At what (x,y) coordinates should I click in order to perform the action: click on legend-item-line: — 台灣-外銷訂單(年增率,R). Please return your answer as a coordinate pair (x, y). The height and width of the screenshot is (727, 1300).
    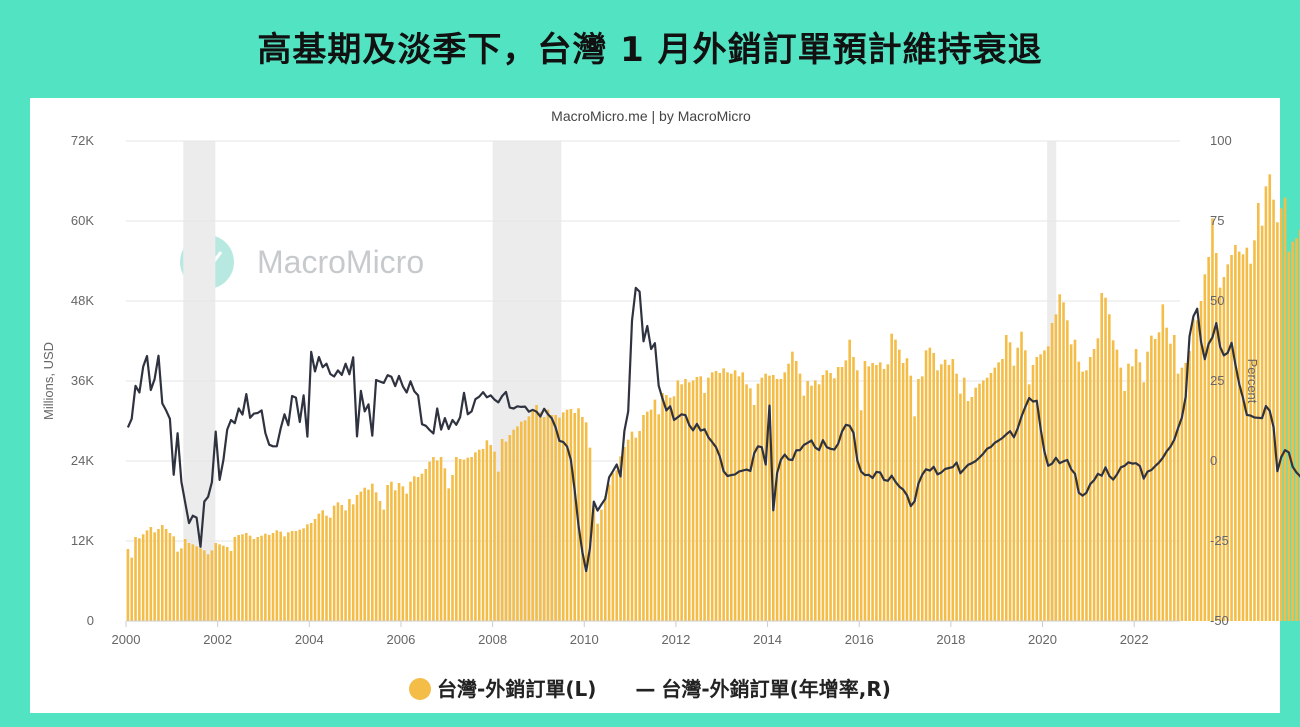
    Looking at the image, I should click on (763, 687).